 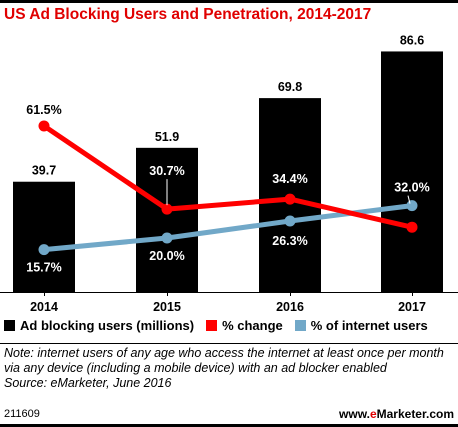 What do you see at coordinates (229, 343) in the screenshot?
I see `note-rule` at bounding box center [229, 343].